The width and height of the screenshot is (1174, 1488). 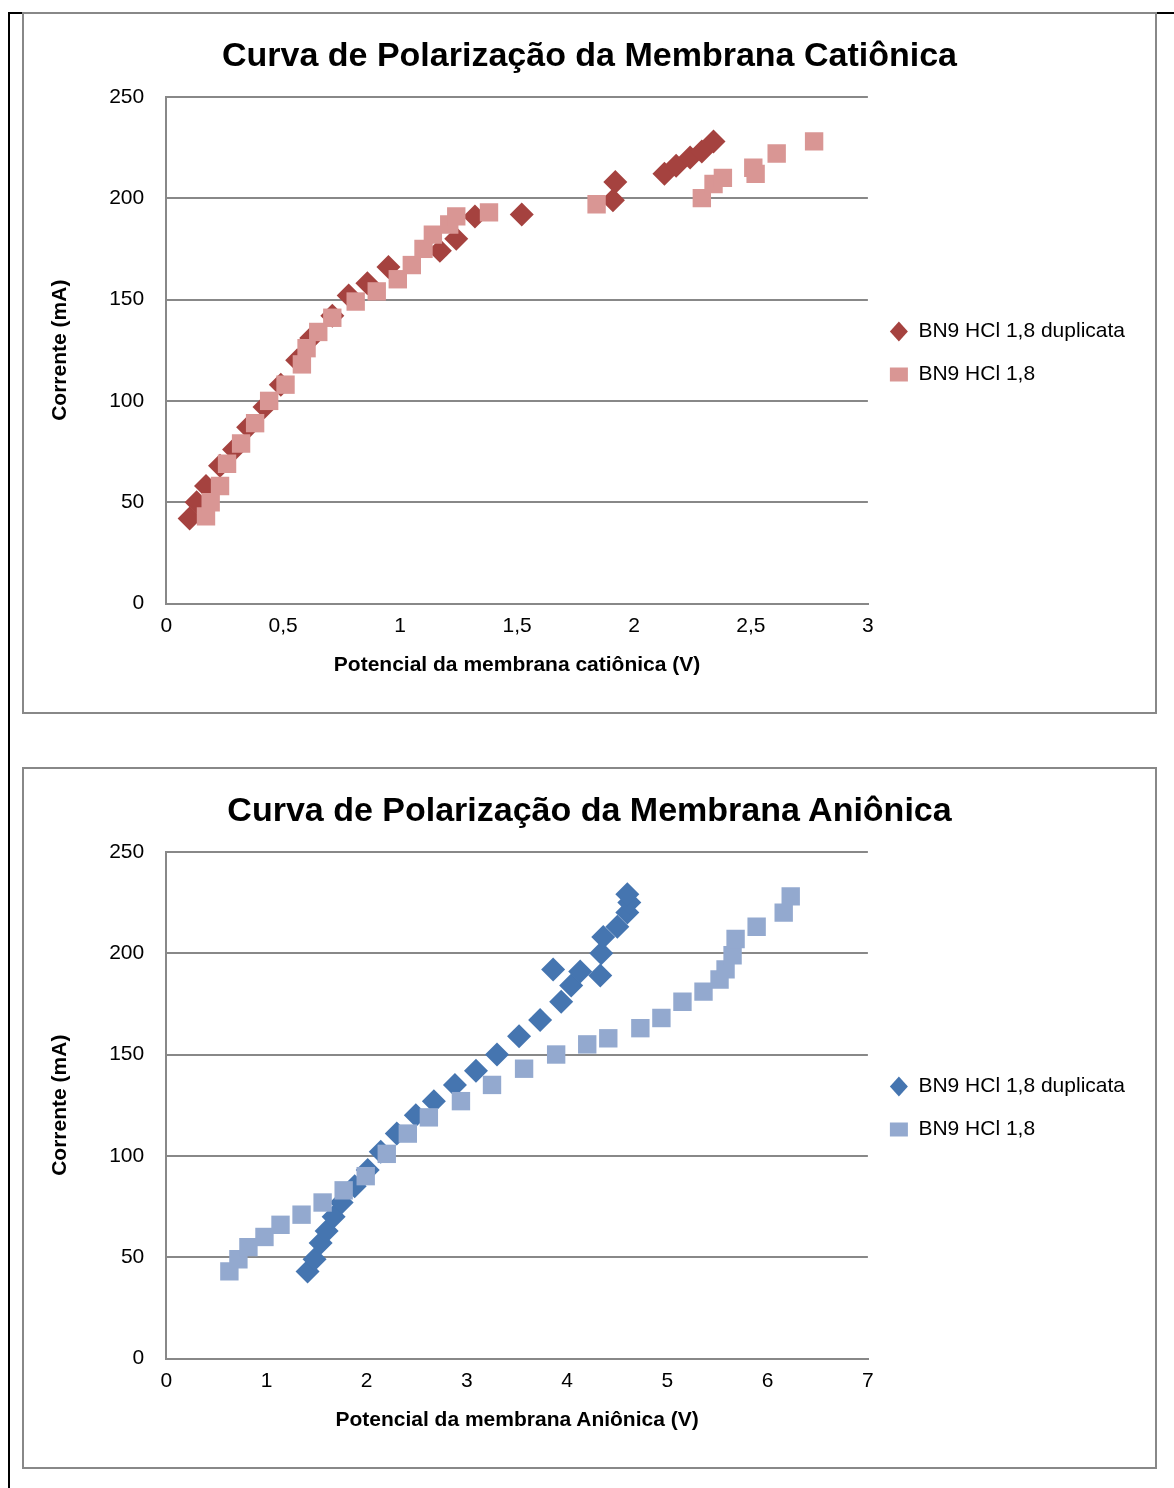 What do you see at coordinates (517, 1419) in the screenshot?
I see `x-axis-title: Potencial da membrana Aniônica (V)` at bounding box center [517, 1419].